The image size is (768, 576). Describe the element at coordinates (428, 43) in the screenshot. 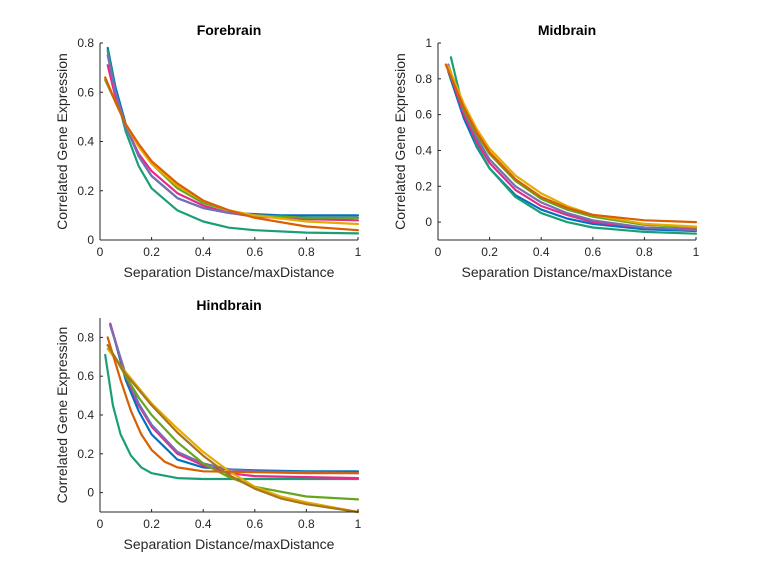

I see `y-tick-label: 1` at that location.